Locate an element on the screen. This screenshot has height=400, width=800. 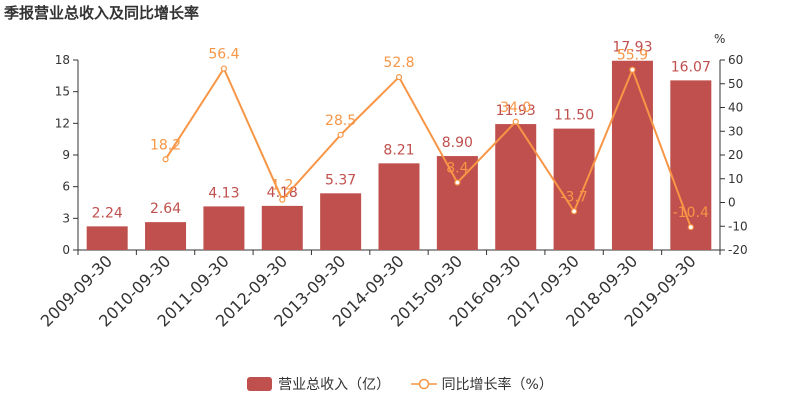
y-left-tick-label: 6 is located at coordinates (66, 187).